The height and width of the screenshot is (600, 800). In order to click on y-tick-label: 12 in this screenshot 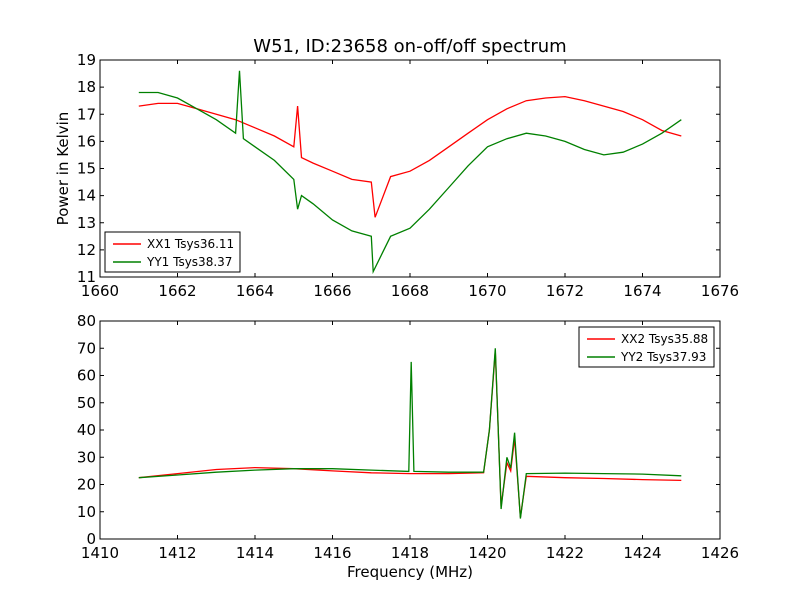, I will do `click(86, 250)`.